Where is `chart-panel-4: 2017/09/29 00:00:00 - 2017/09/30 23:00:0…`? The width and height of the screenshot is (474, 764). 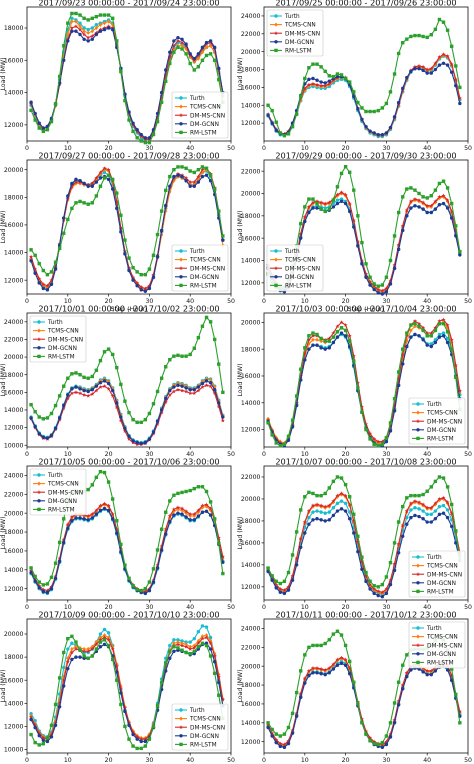
chart-panel-4: 2017/09/29 00:00:00 - 2017/09/30 23:00:0… is located at coordinates (354, 232).